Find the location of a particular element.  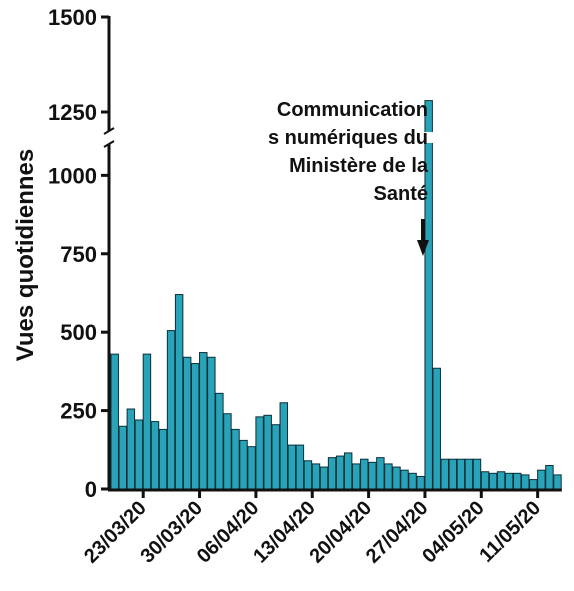

axis-break-gap is located at coordinates (428, 137).